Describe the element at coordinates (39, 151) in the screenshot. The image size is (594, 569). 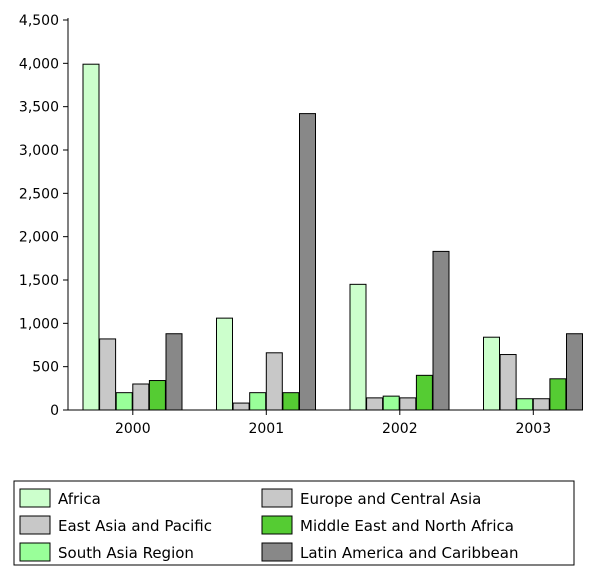
I see `y-tick-label: 3,000` at that location.